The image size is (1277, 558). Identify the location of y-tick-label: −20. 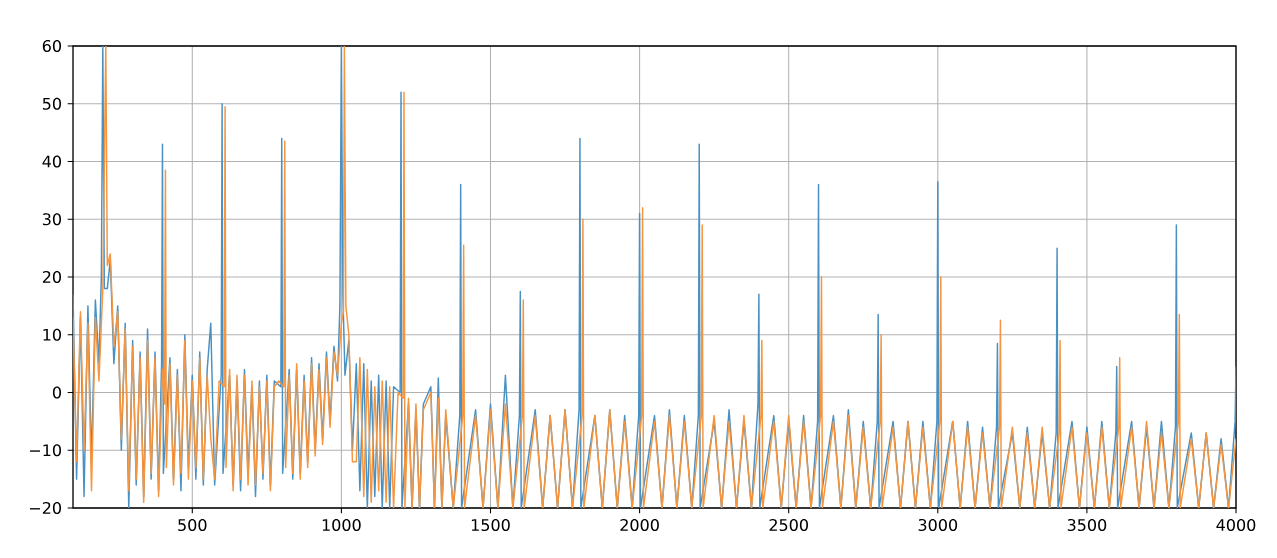
(46, 508).